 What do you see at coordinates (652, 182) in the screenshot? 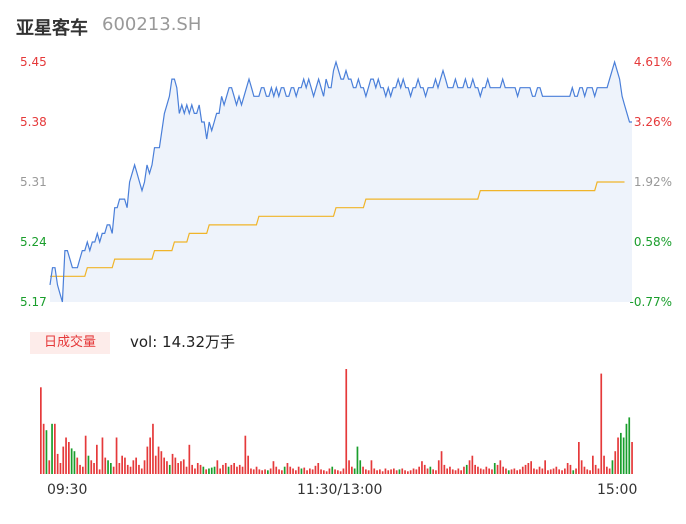
I see `pct-tick-label: 1.92%` at bounding box center [652, 182].